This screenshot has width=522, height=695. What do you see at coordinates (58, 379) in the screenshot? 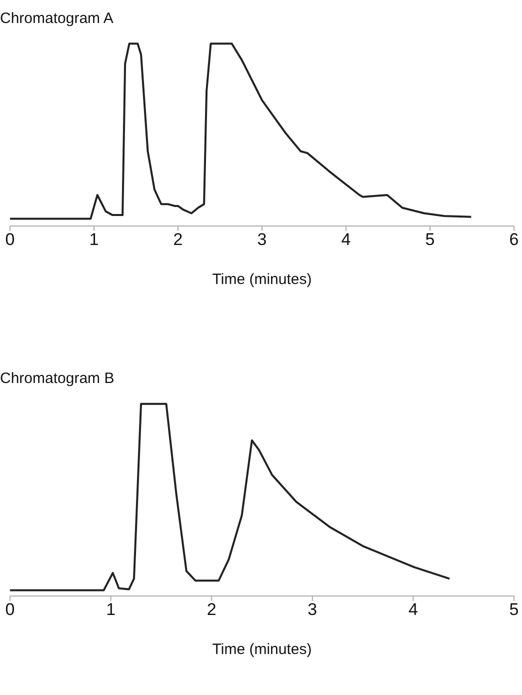
I see `chart-title: Chromatogram B` at bounding box center [58, 379].